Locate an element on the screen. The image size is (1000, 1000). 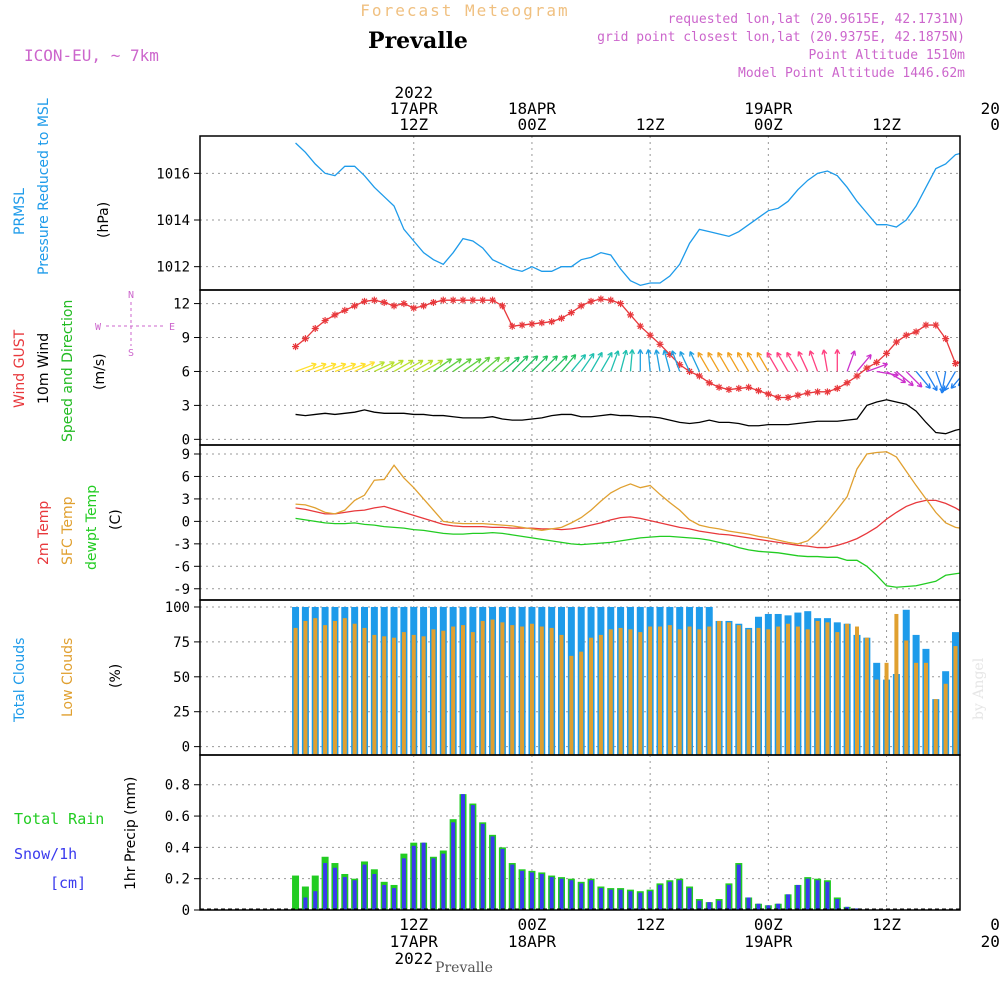
series-2m-temp is located at coordinates (627, 524).